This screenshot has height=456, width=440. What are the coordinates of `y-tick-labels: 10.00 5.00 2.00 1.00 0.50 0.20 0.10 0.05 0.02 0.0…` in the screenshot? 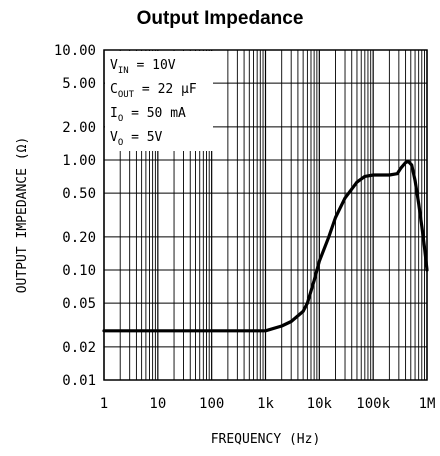 It's located at (75, 216).